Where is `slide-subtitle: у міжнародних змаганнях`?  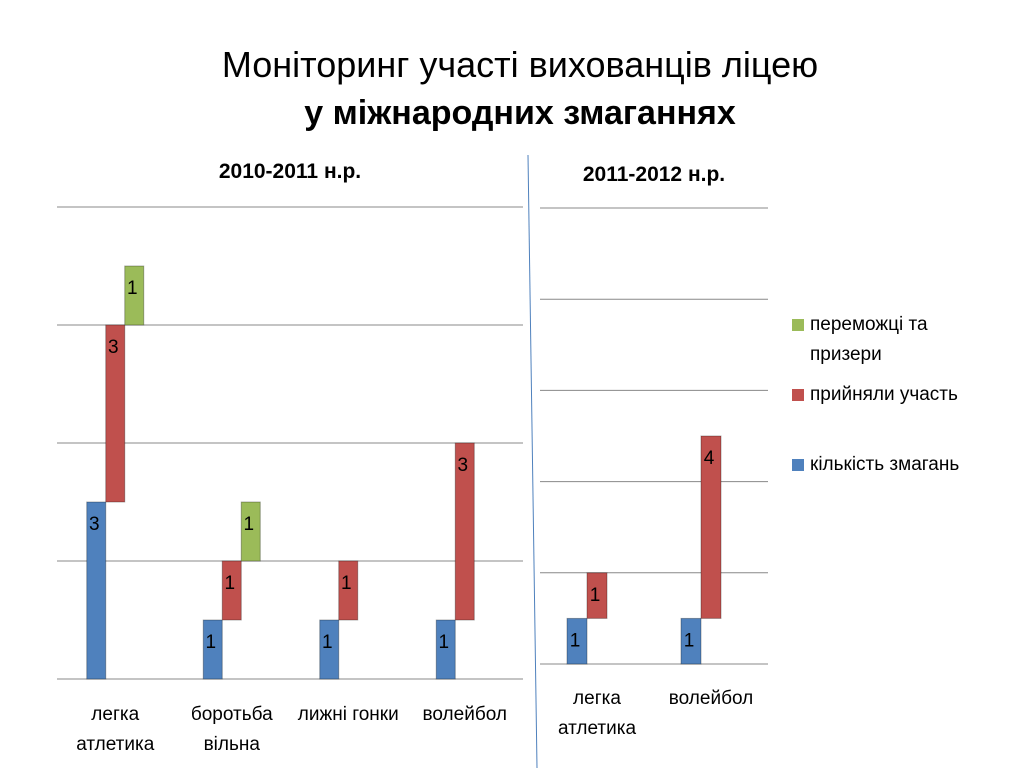 slide-subtitle: у міжнародних змаганнях is located at coordinates (520, 113).